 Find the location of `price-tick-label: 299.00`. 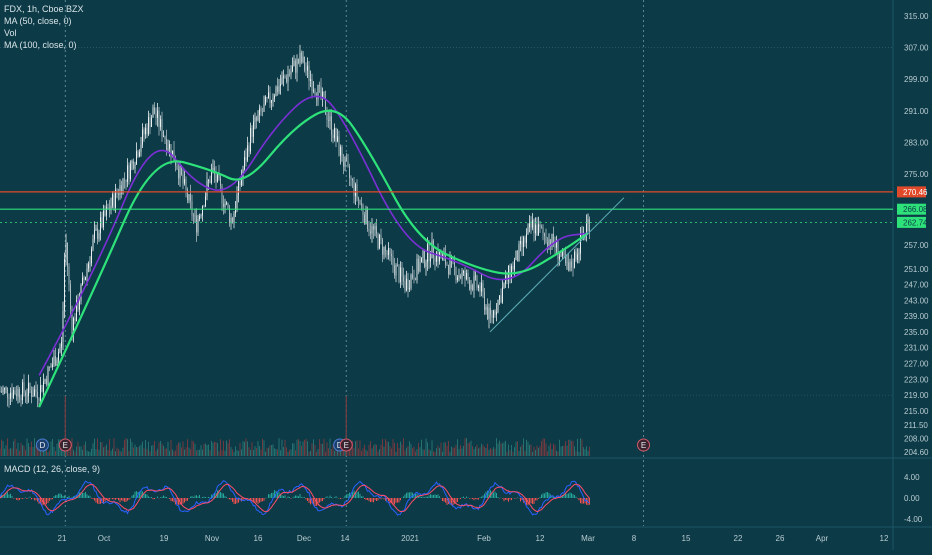

price-tick-label: 299.00 is located at coordinates (916, 79).